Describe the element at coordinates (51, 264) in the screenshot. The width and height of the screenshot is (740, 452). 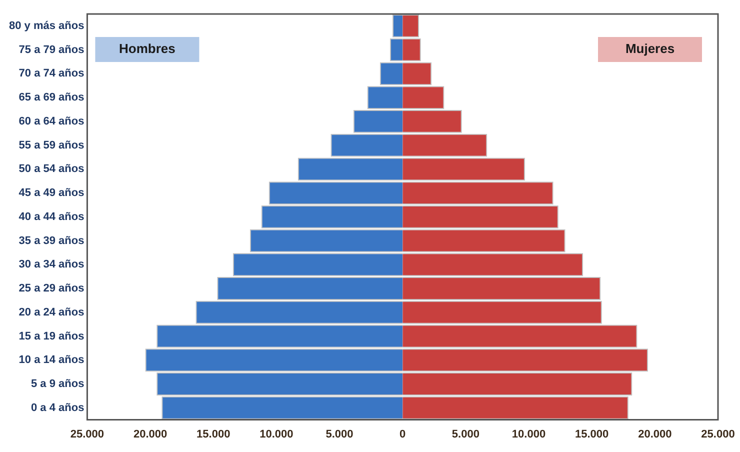
I see `y-tick-label: 30 a 34 años` at that location.